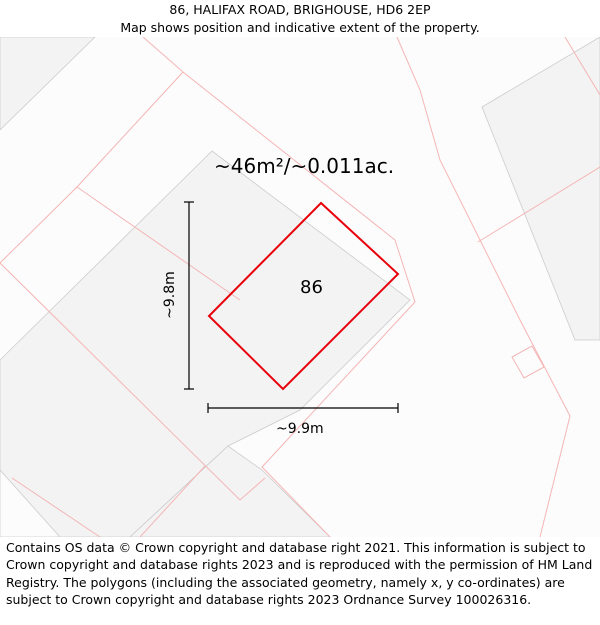 The image size is (600, 625). I want to click on building-right, so click(540, 189).